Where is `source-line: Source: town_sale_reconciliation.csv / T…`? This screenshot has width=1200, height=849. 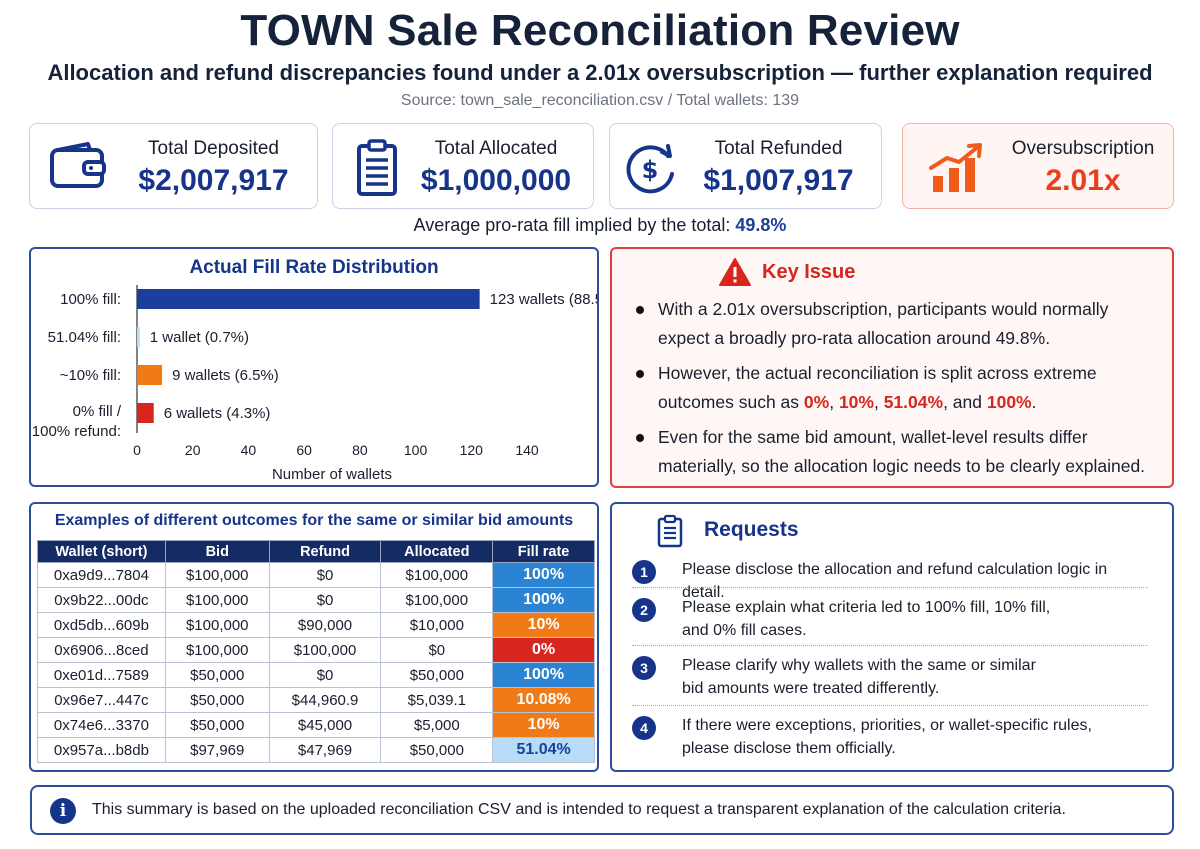 source-line: Source: town_sale_reconciliation.csv / T… is located at coordinates (600, 100).